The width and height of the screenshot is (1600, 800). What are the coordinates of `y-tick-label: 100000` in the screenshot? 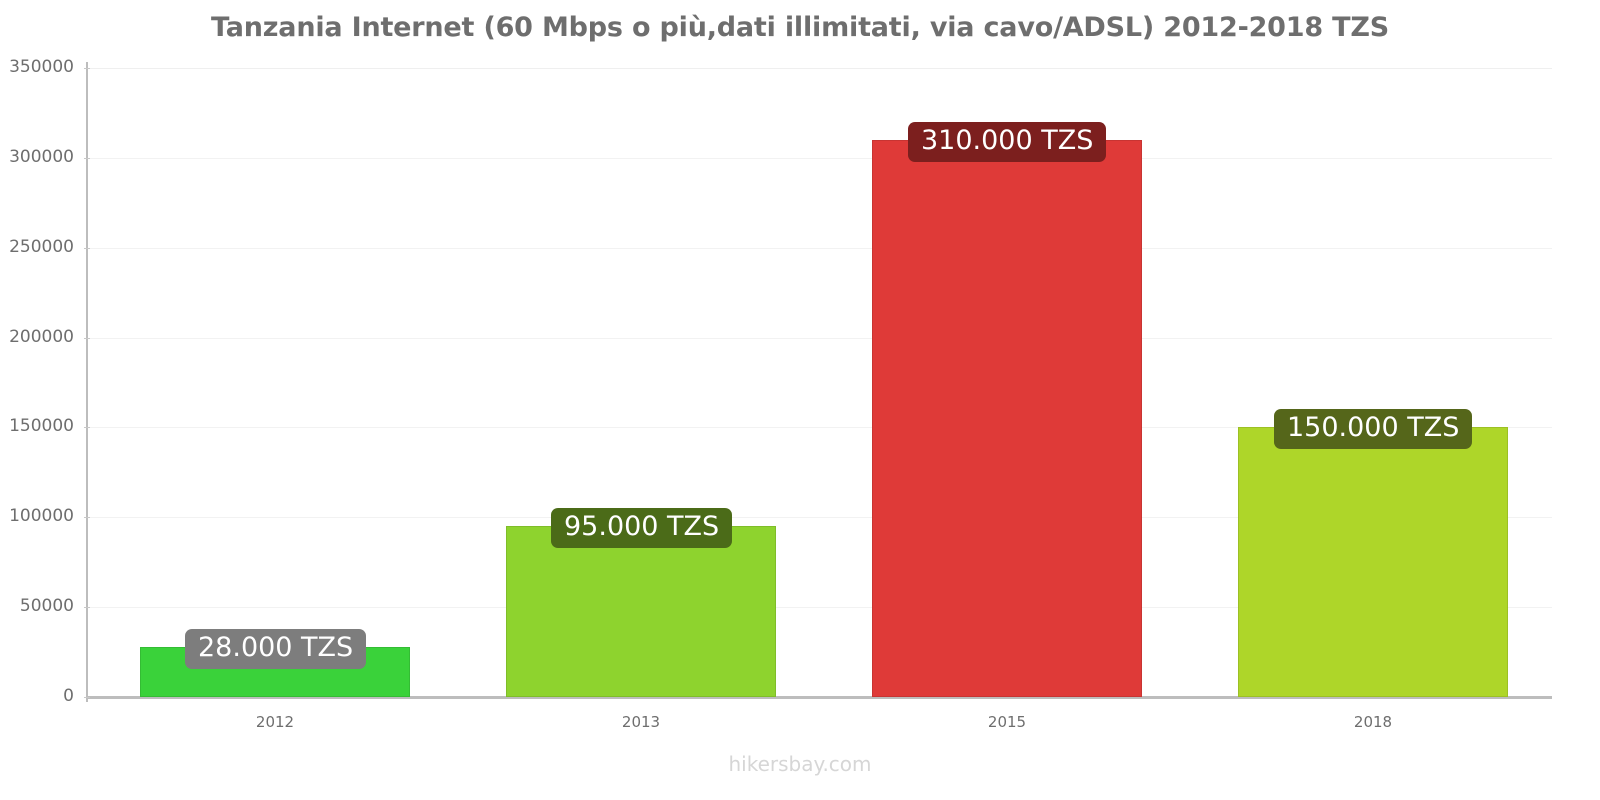 It's located at (41, 516).